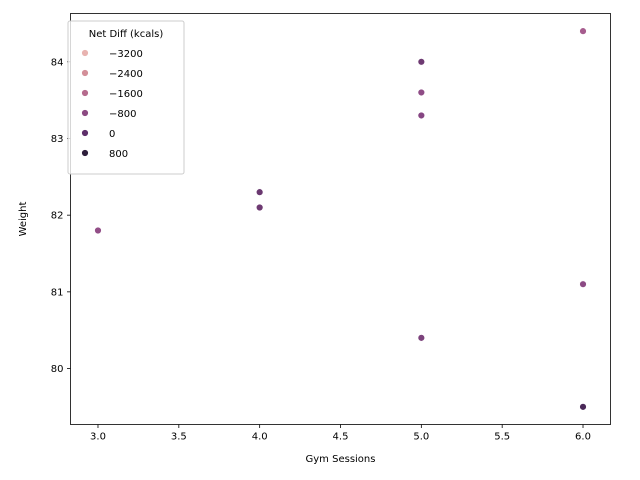  What do you see at coordinates (112, 104) in the screenshot?
I see `legend-entries: −3200 −2400 −1600 −800 0 800` at bounding box center [112, 104].